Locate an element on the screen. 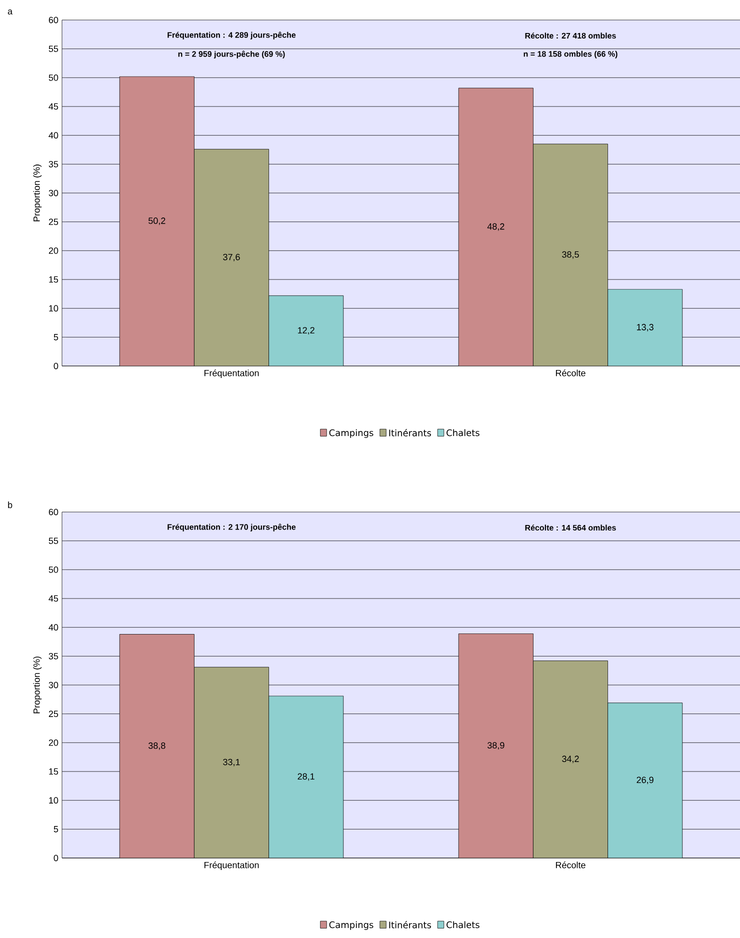 The width and height of the screenshot is (740, 938). data-label: 34,2 is located at coordinates (570, 760).